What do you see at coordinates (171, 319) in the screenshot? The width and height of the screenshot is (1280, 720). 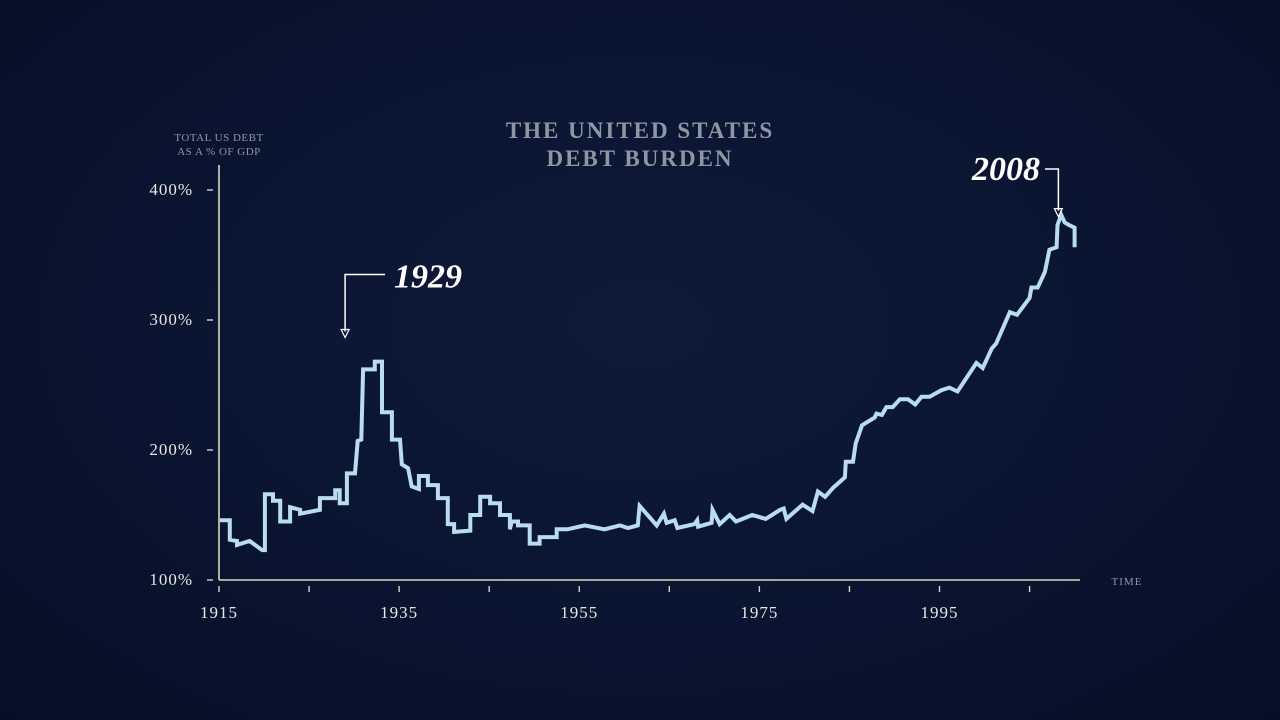 I see `y-tick-label: 300%` at bounding box center [171, 319].